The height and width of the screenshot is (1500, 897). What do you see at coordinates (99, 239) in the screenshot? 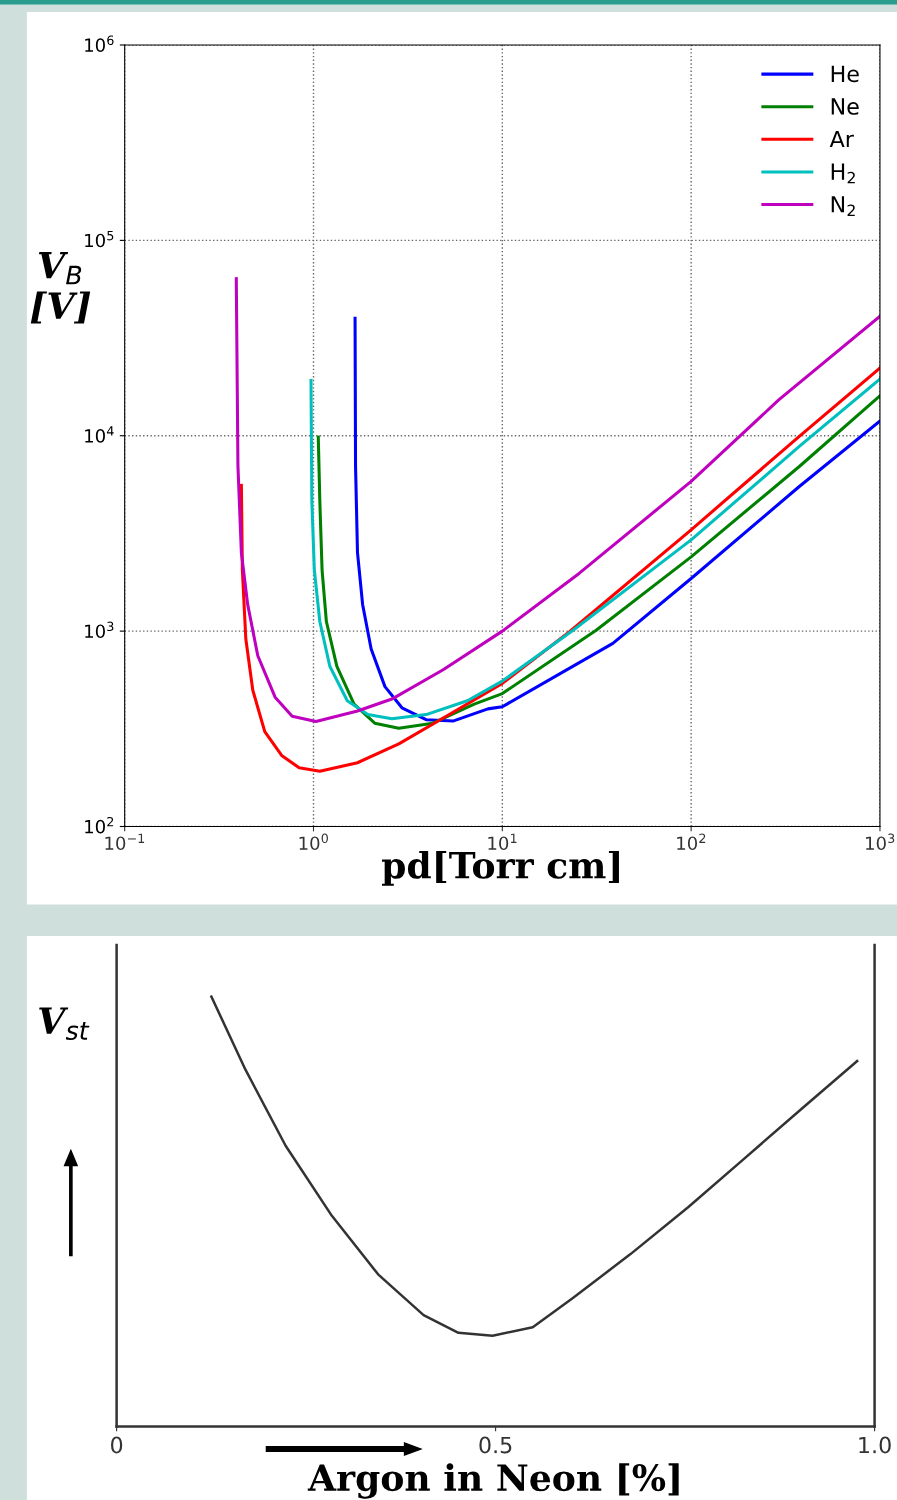
I see `y-tick-label: 10$^{5}$` at bounding box center [99, 239].